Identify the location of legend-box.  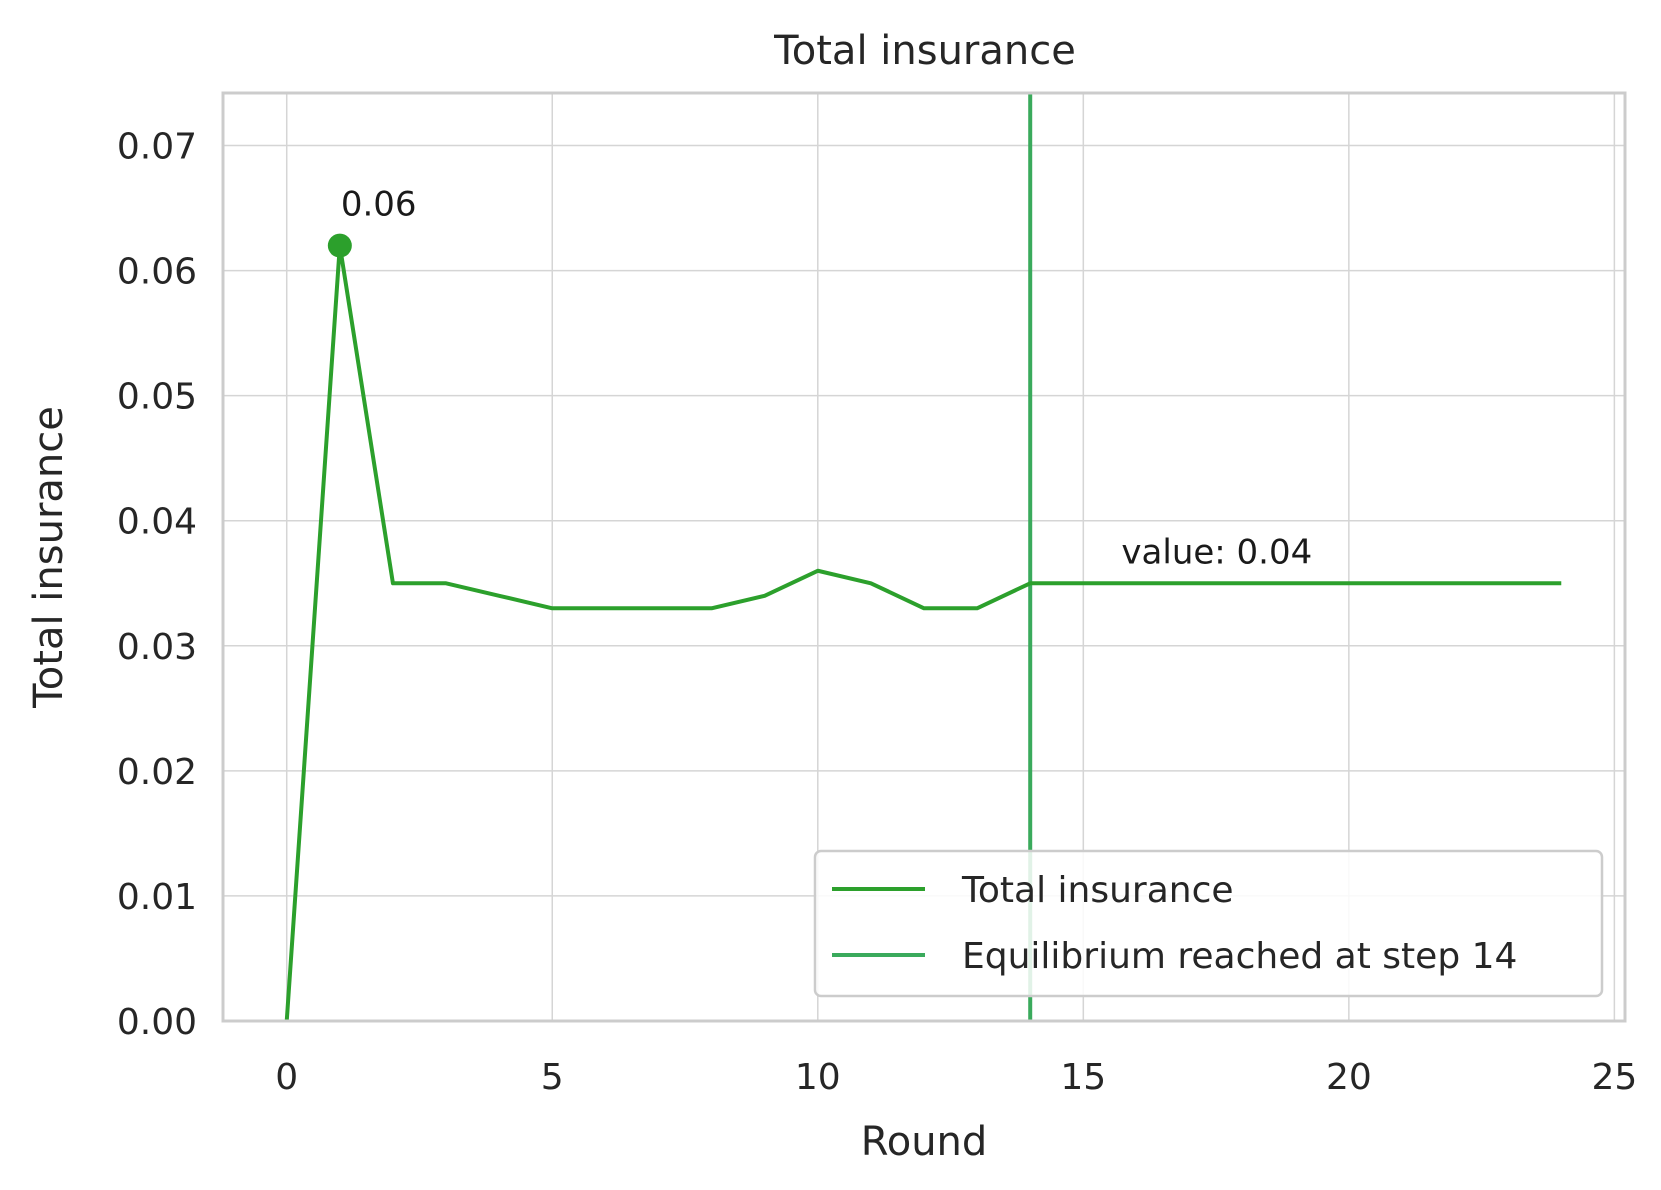
(1208, 923).